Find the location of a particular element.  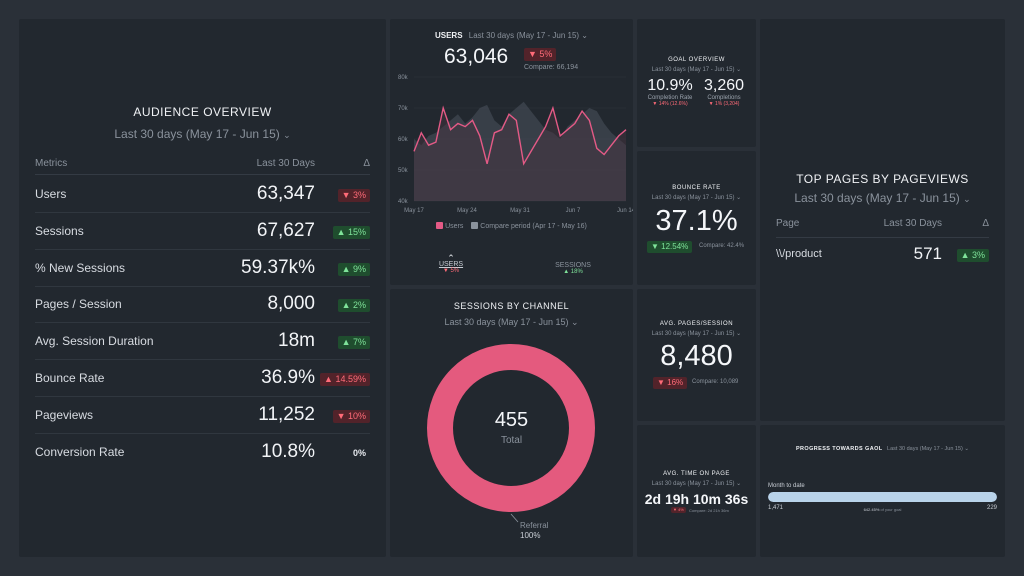

users-area is located at coordinates (520, 154).